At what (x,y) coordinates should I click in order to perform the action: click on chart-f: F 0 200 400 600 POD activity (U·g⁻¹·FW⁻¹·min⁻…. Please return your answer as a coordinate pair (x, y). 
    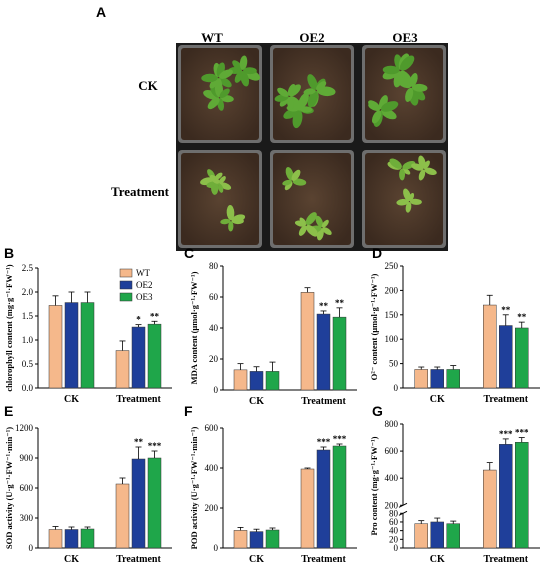
    Looking at the image, I should click on (270, 484).